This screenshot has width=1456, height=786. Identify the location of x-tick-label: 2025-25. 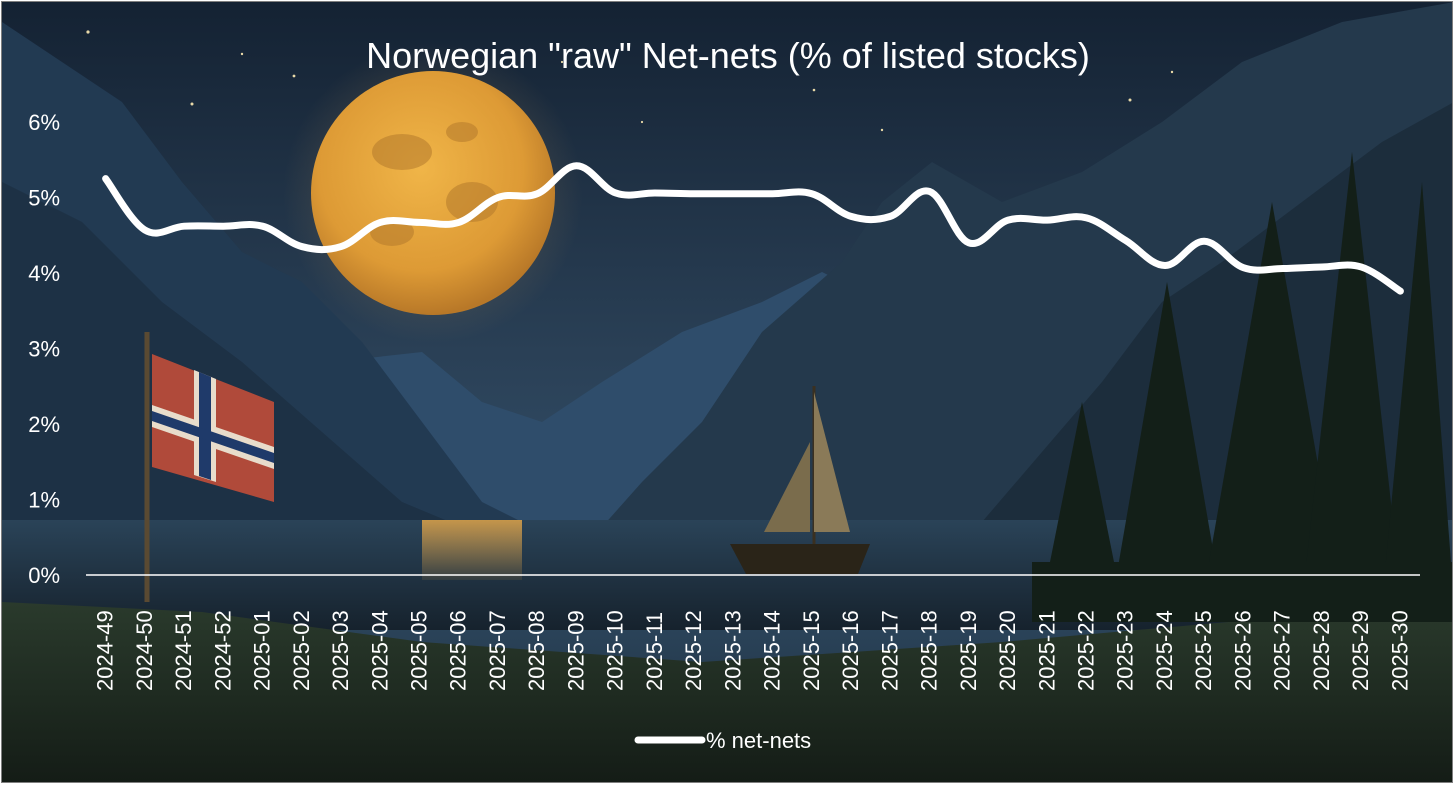
(1203, 650).